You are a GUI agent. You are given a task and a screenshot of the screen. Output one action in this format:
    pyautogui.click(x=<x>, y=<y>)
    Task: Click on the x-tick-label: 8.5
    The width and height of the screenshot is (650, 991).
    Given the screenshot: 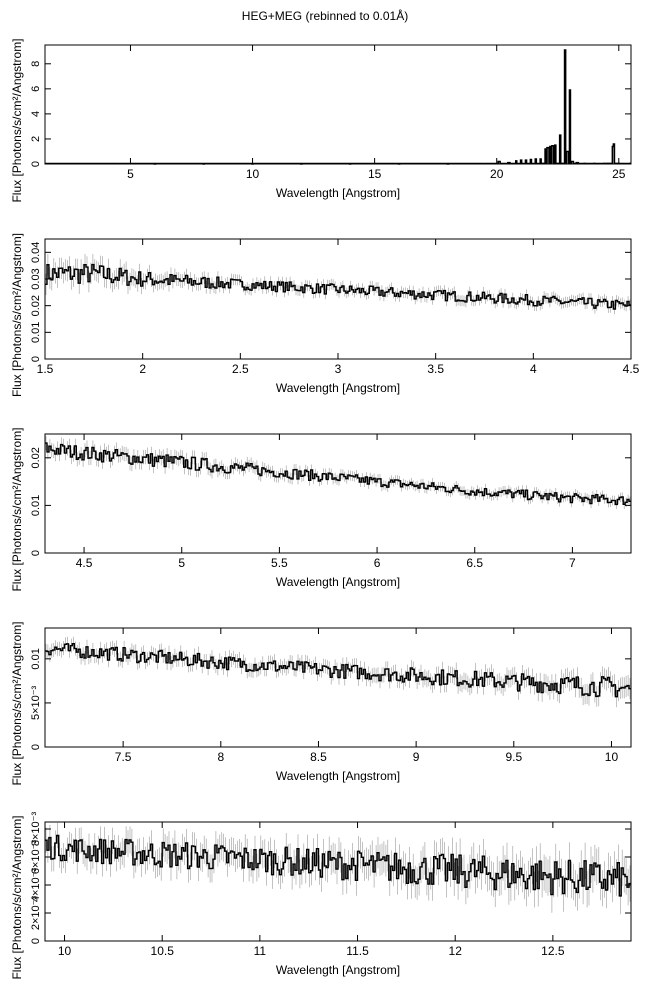 What is the action you would take?
    pyautogui.click(x=318, y=757)
    